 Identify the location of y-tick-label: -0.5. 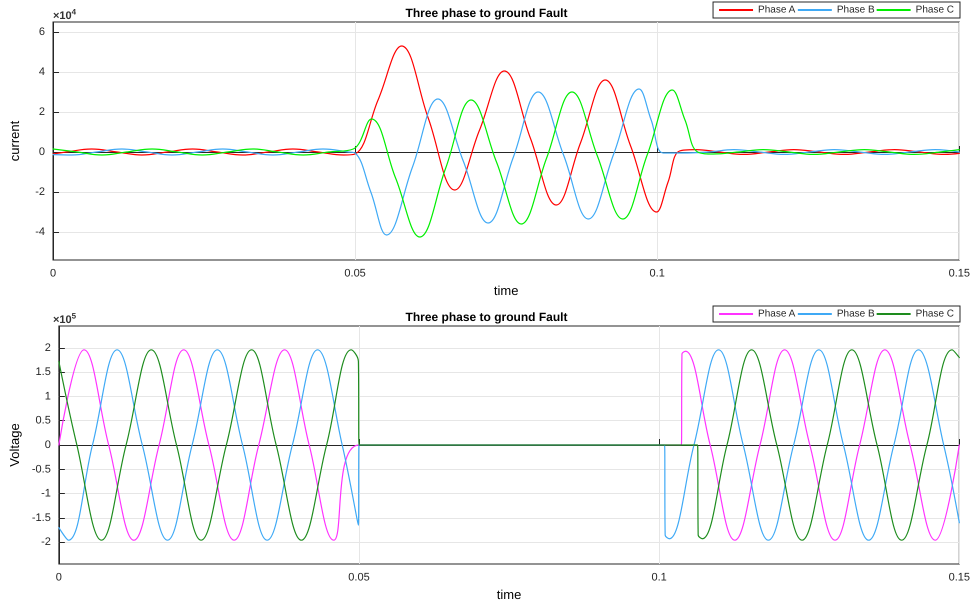
(41, 469).